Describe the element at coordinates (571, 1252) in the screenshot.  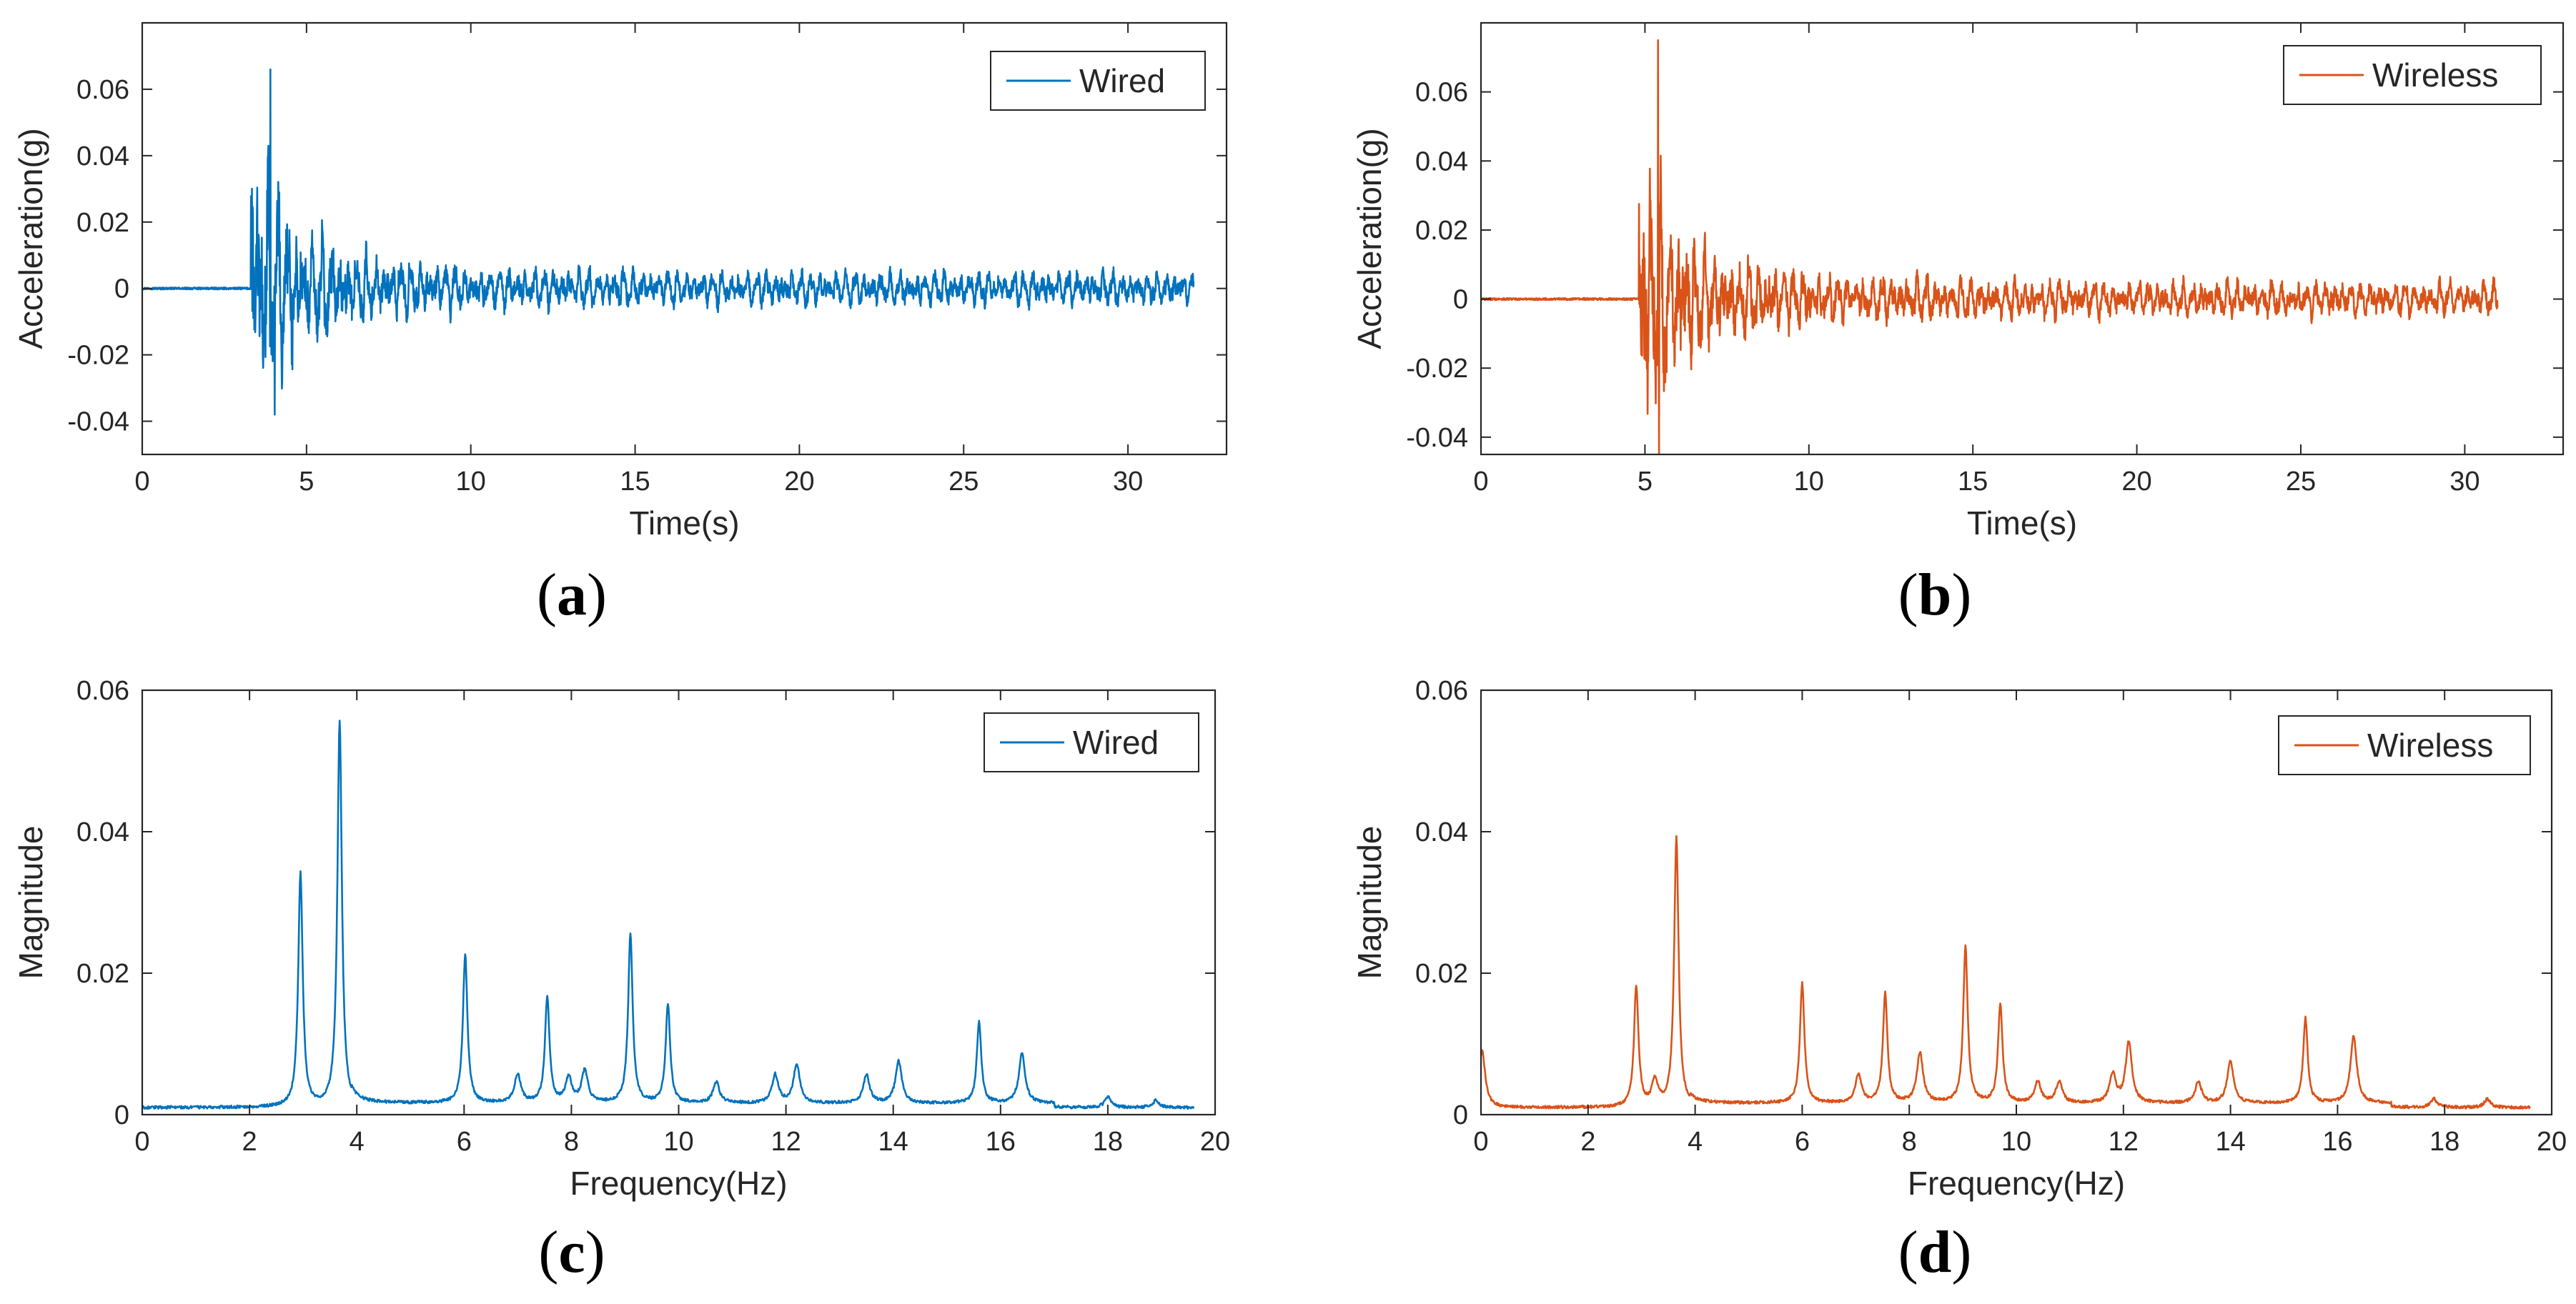
I see `panel-label: (c)` at that location.